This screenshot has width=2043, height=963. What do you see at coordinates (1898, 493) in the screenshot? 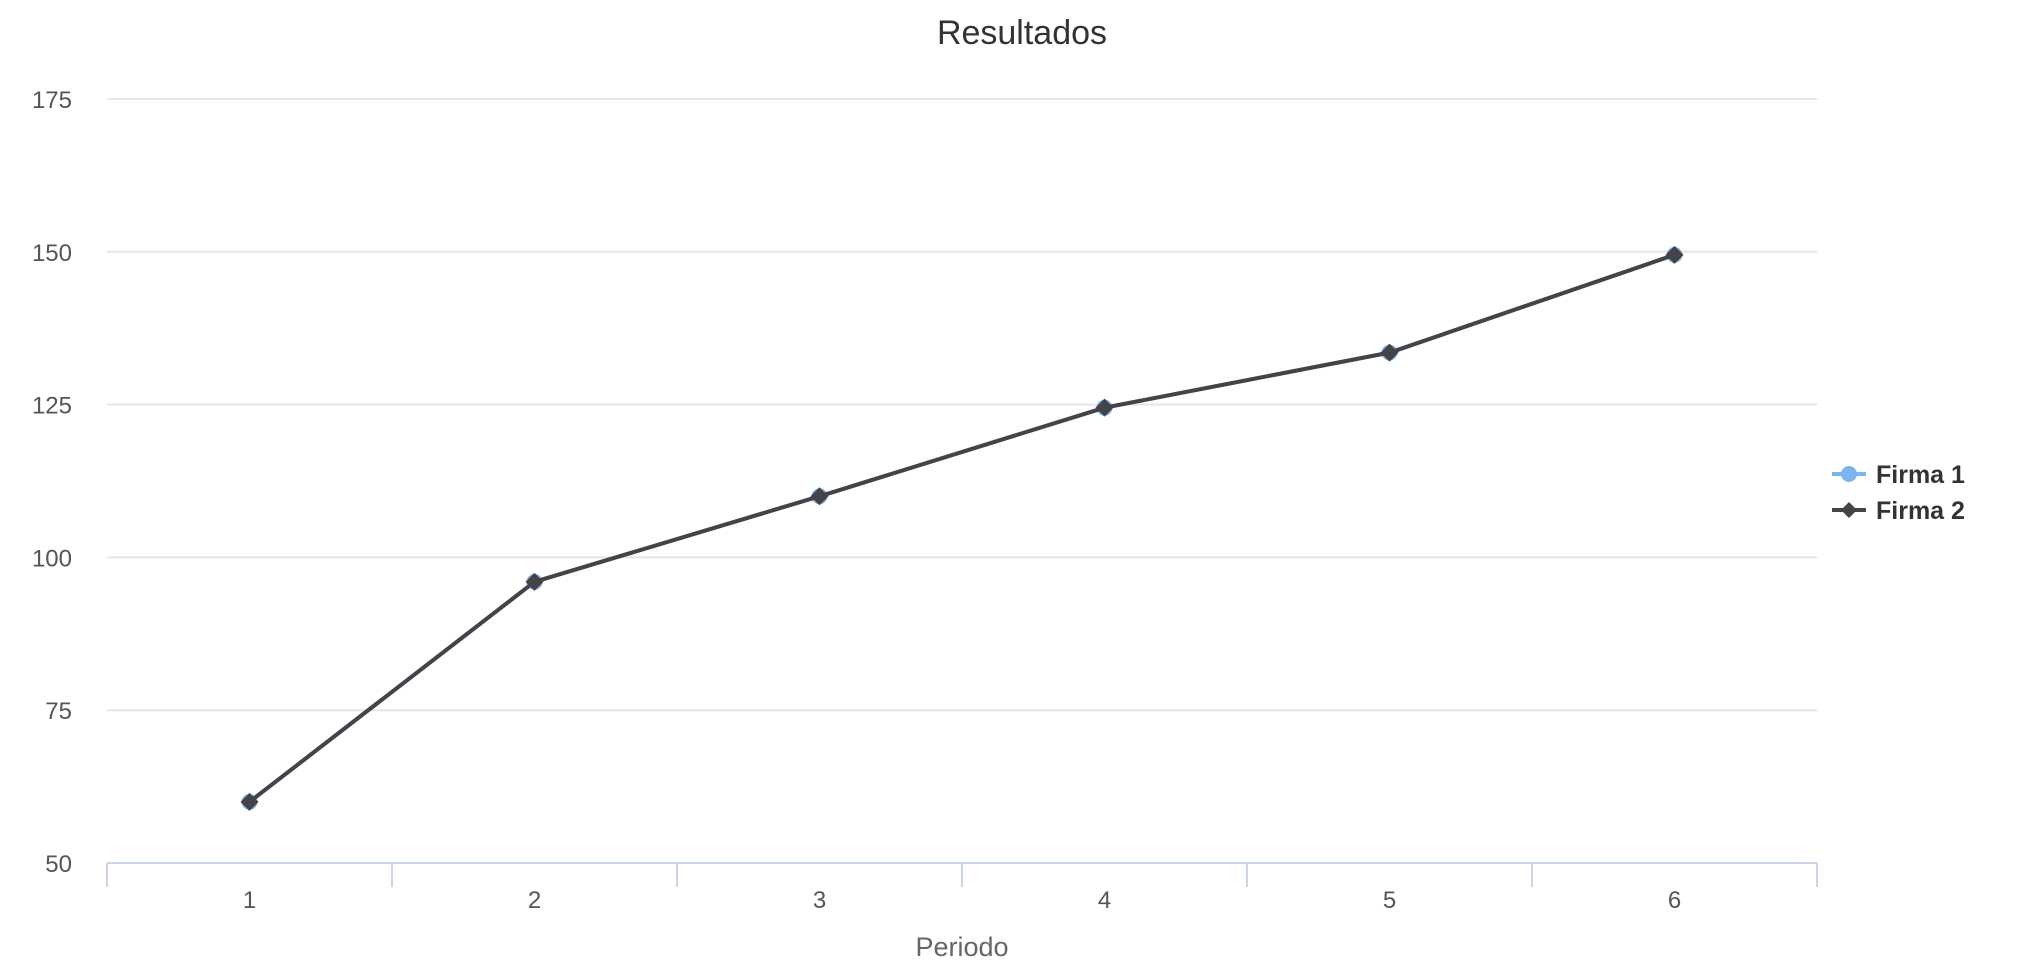
I see `legend: Firma 1 Firma 2` at bounding box center [1898, 493].